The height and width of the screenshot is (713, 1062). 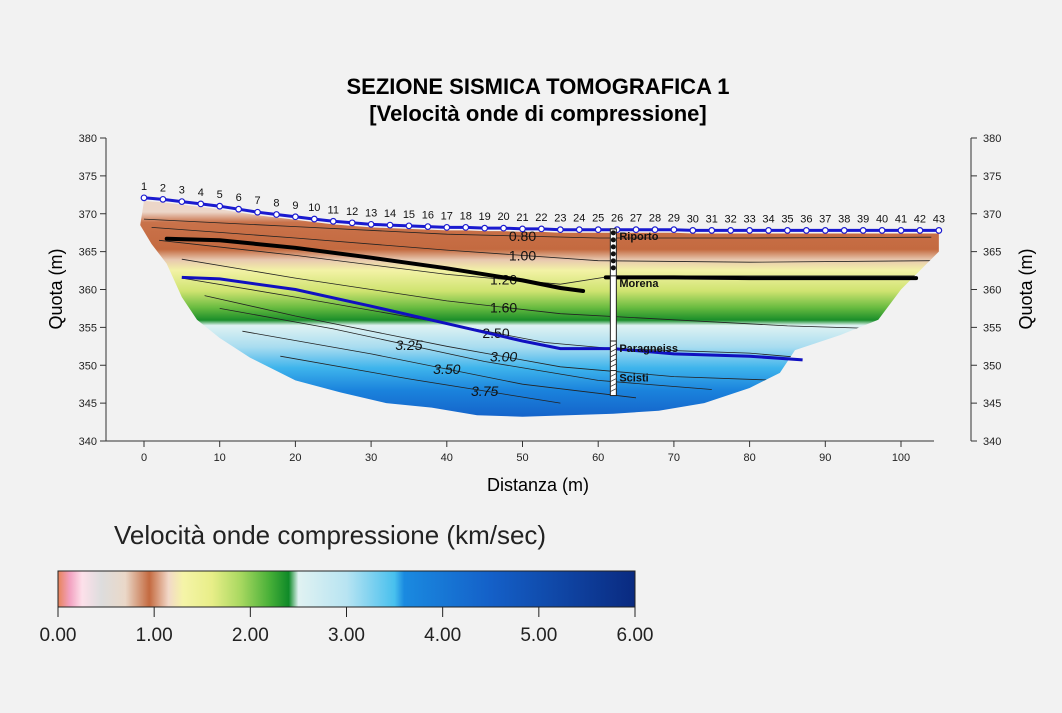 What do you see at coordinates (992, 328) in the screenshot?
I see `y-tick-label: 355` at bounding box center [992, 328].